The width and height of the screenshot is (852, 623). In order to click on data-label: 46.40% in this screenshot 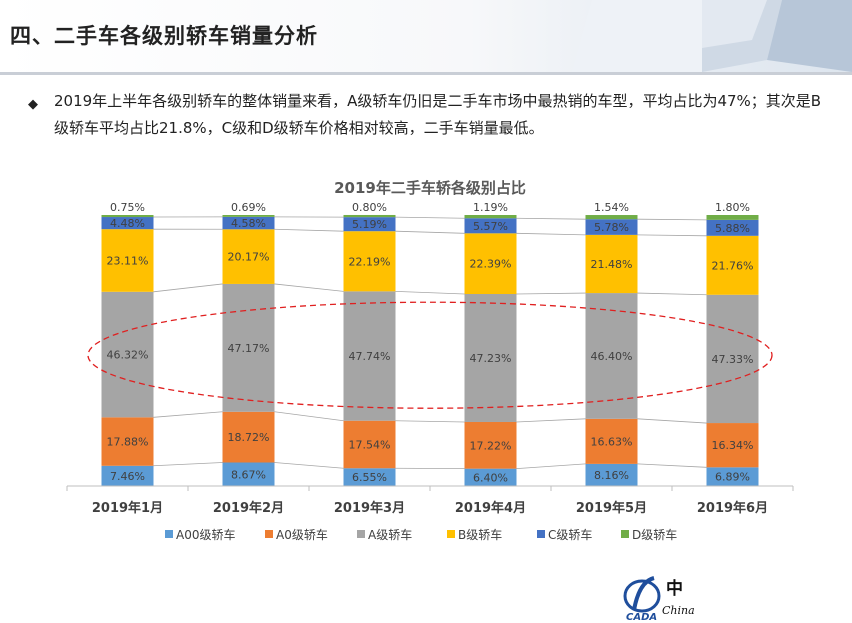, I will do `click(612, 356)`.